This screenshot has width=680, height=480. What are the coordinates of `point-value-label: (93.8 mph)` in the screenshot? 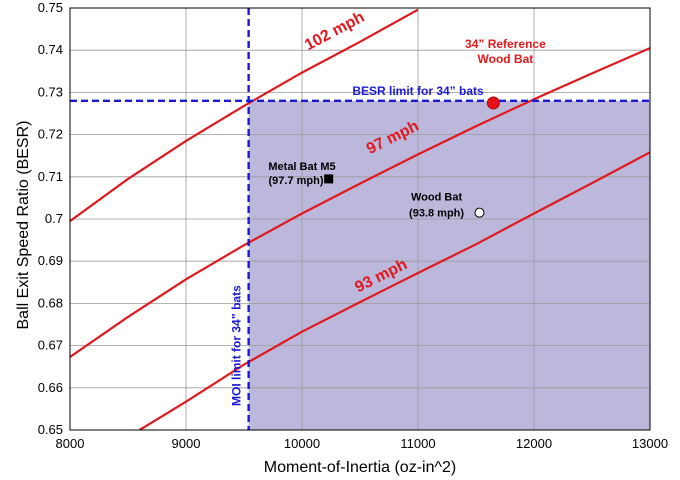 It's located at (436, 214).